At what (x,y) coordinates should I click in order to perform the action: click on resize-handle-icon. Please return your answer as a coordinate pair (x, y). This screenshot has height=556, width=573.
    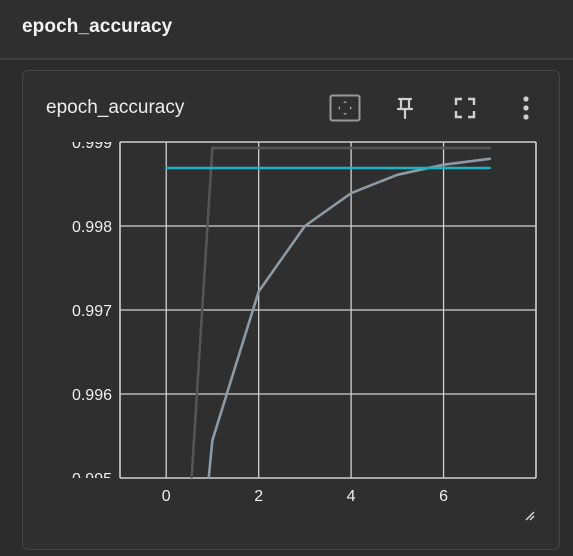
    Looking at the image, I should click on (530, 516).